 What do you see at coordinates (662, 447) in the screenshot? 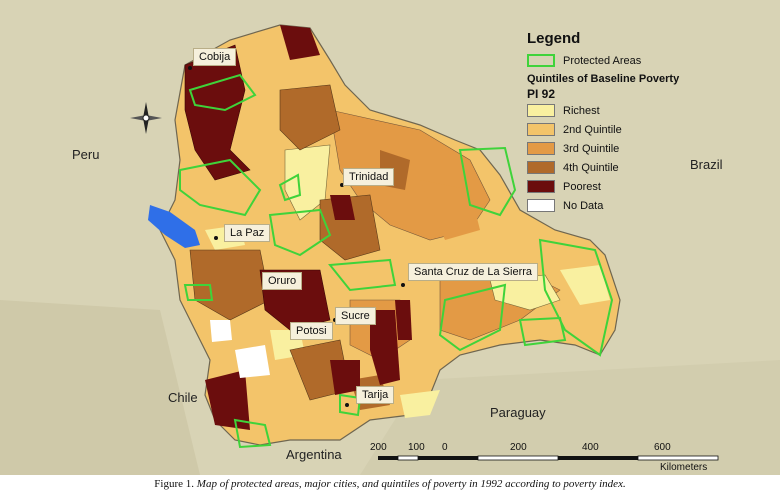
I see `scale-tick: 600` at bounding box center [662, 447].